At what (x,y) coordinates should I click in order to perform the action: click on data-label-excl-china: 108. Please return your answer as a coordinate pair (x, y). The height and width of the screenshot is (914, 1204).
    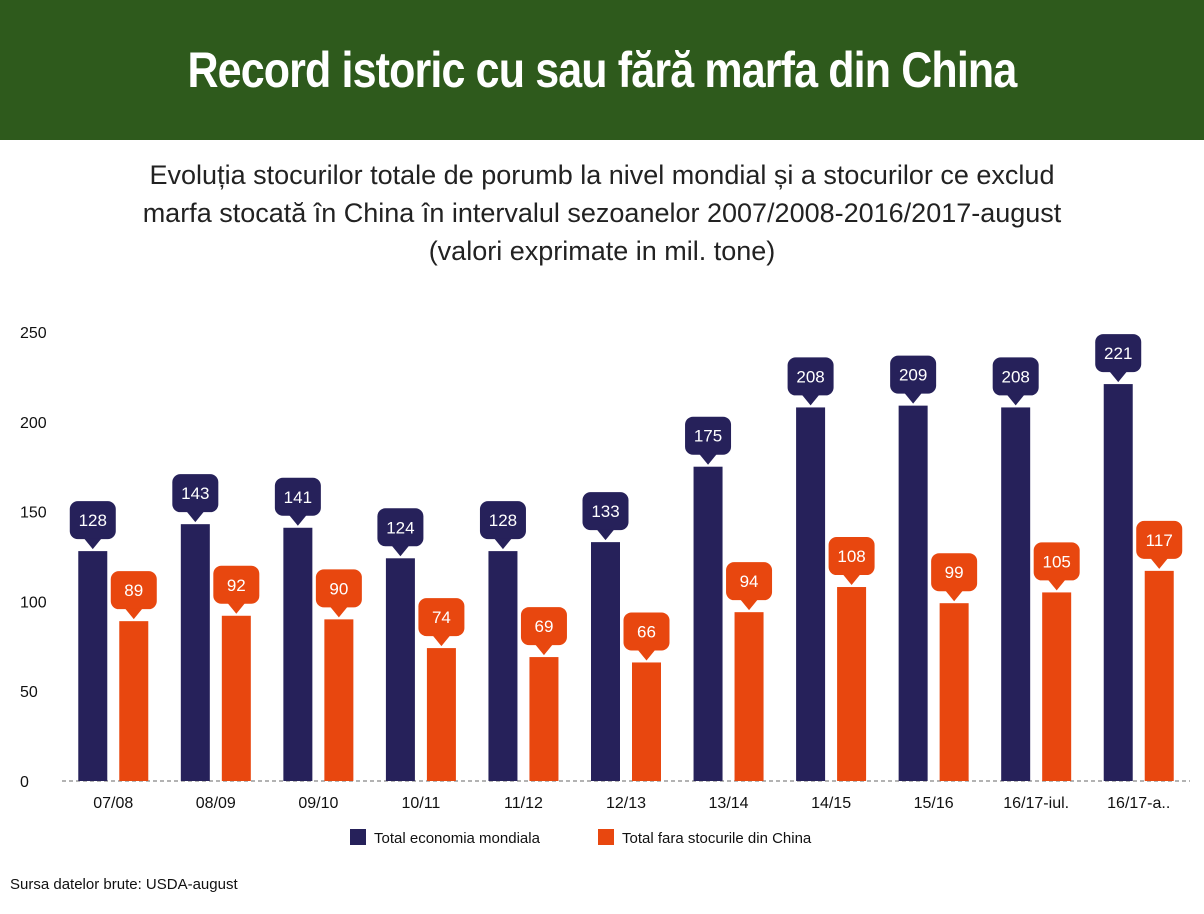
    Looking at the image, I should click on (851, 556).